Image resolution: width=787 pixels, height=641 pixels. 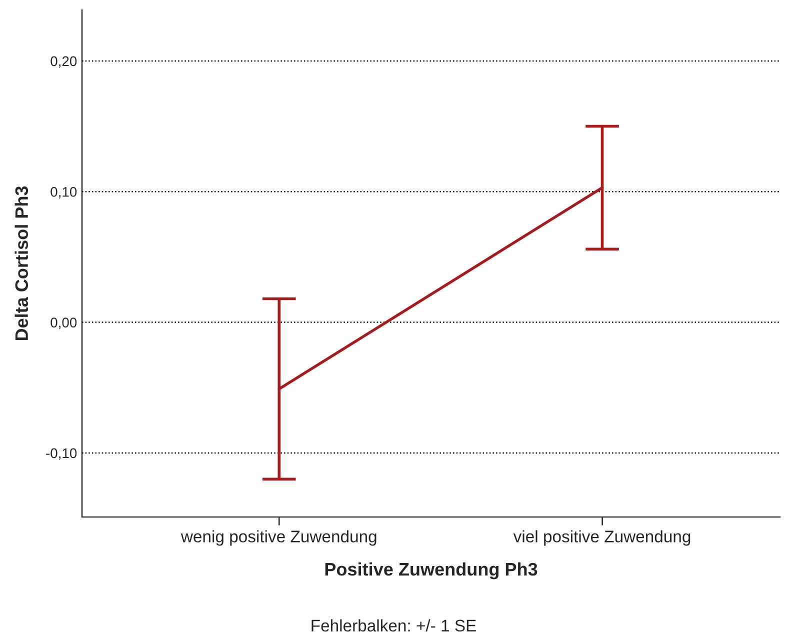 I want to click on x-axis-title: Positive Zuwendung Ph3, so click(x=431, y=571).